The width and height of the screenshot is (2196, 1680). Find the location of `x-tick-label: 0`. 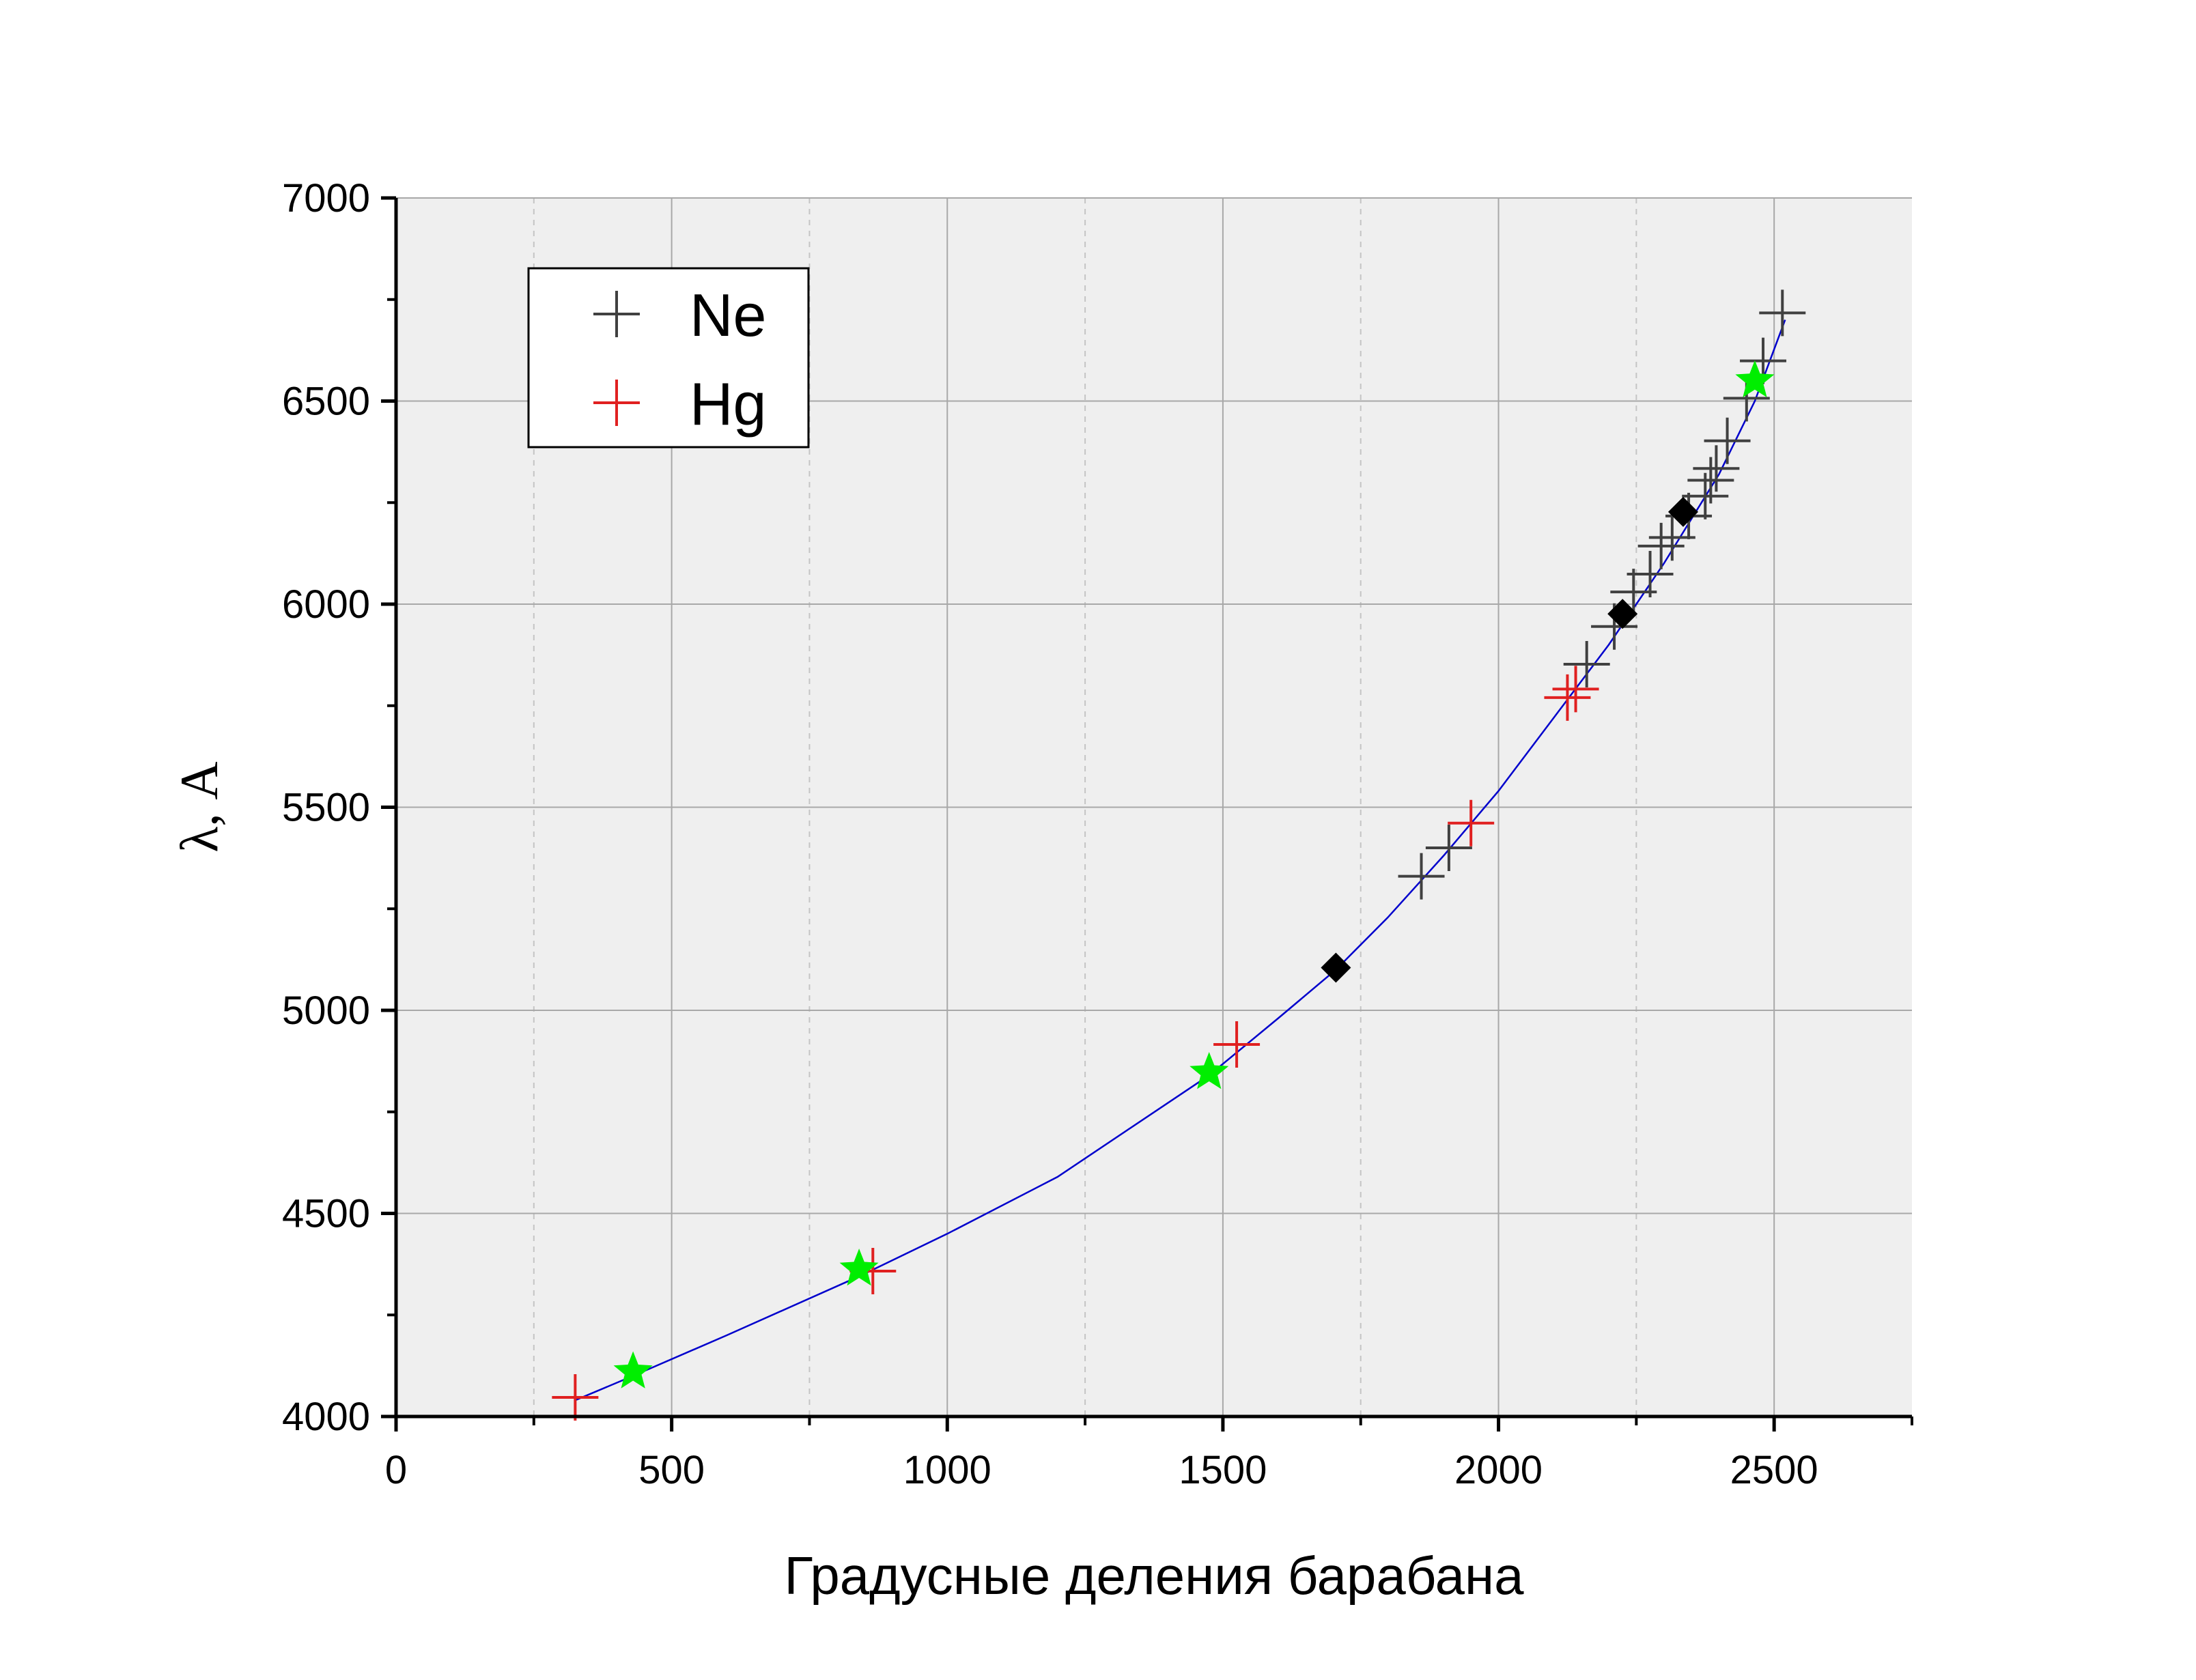

x-tick-label: 0 is located at coordinates (396, 1470).